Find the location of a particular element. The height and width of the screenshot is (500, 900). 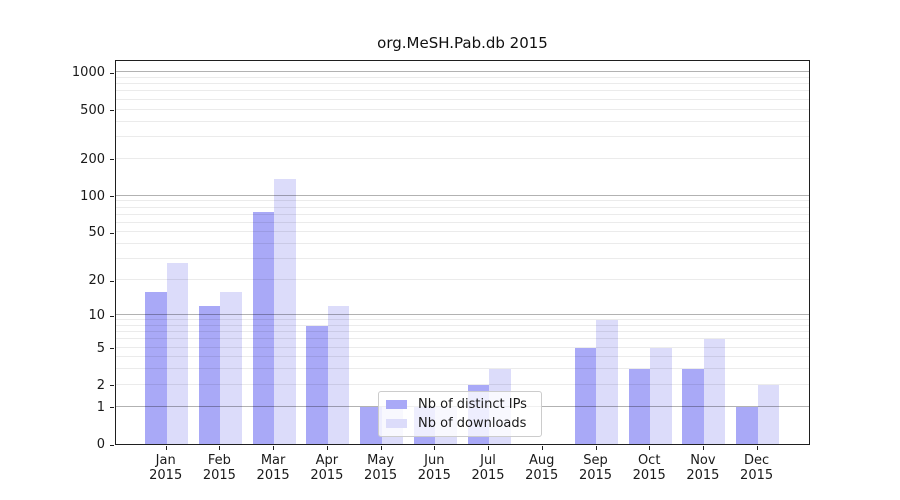

bar-downloads-dec is located at coordinates (768, 414).